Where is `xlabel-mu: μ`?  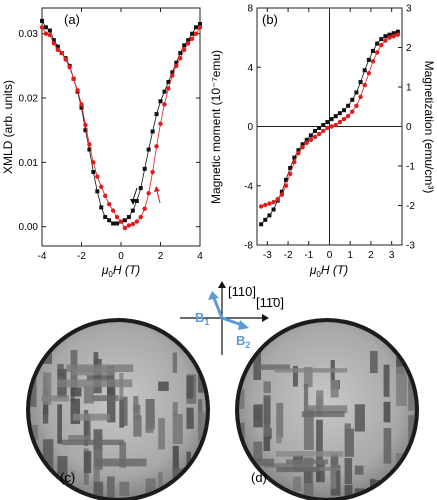 xlabel-mu: μ is located at coordinates (105, 270).